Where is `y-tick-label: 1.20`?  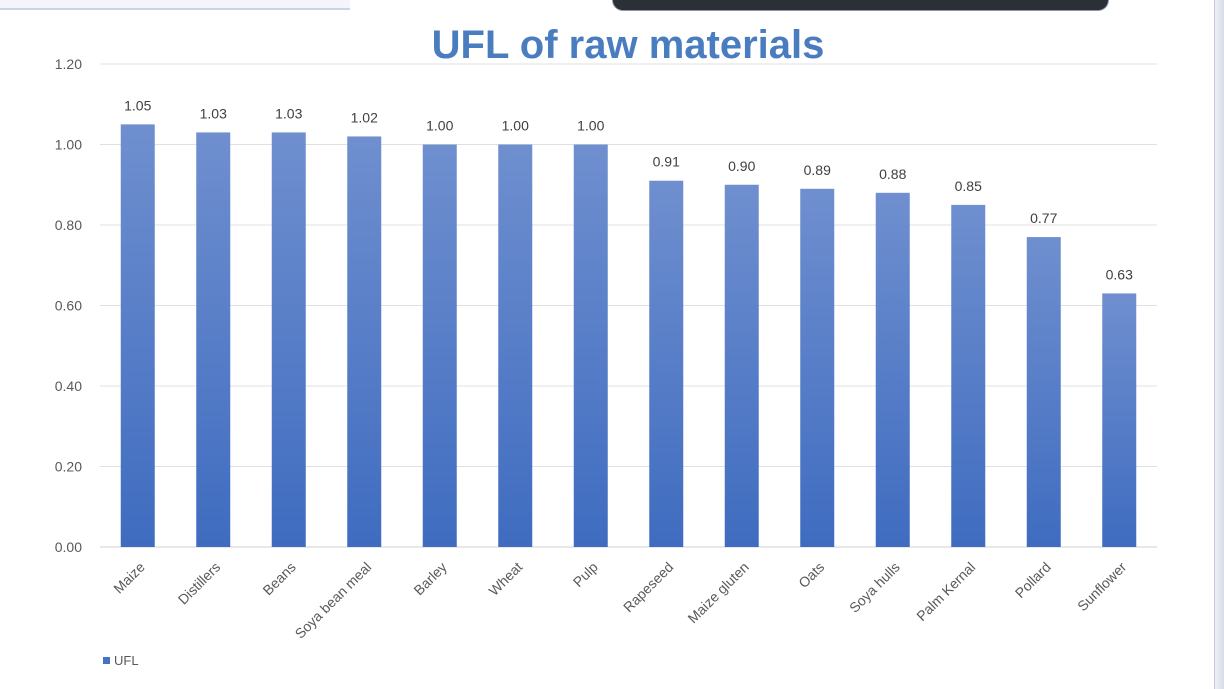 y-tick-label: 1.20 is located at coordinates (68, 64).